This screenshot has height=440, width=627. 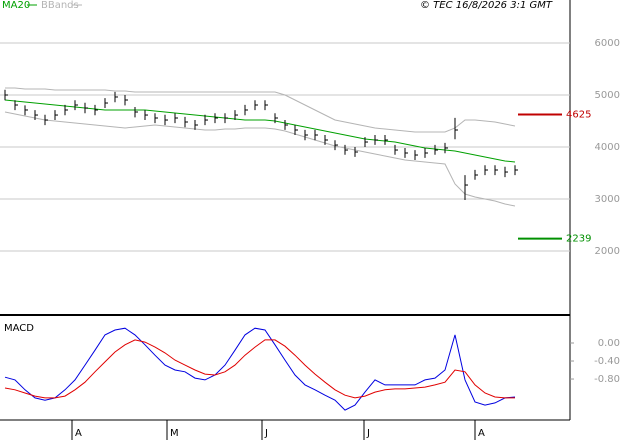 I want to click on y-tick-label: 2000, so click(x=607, y=251).